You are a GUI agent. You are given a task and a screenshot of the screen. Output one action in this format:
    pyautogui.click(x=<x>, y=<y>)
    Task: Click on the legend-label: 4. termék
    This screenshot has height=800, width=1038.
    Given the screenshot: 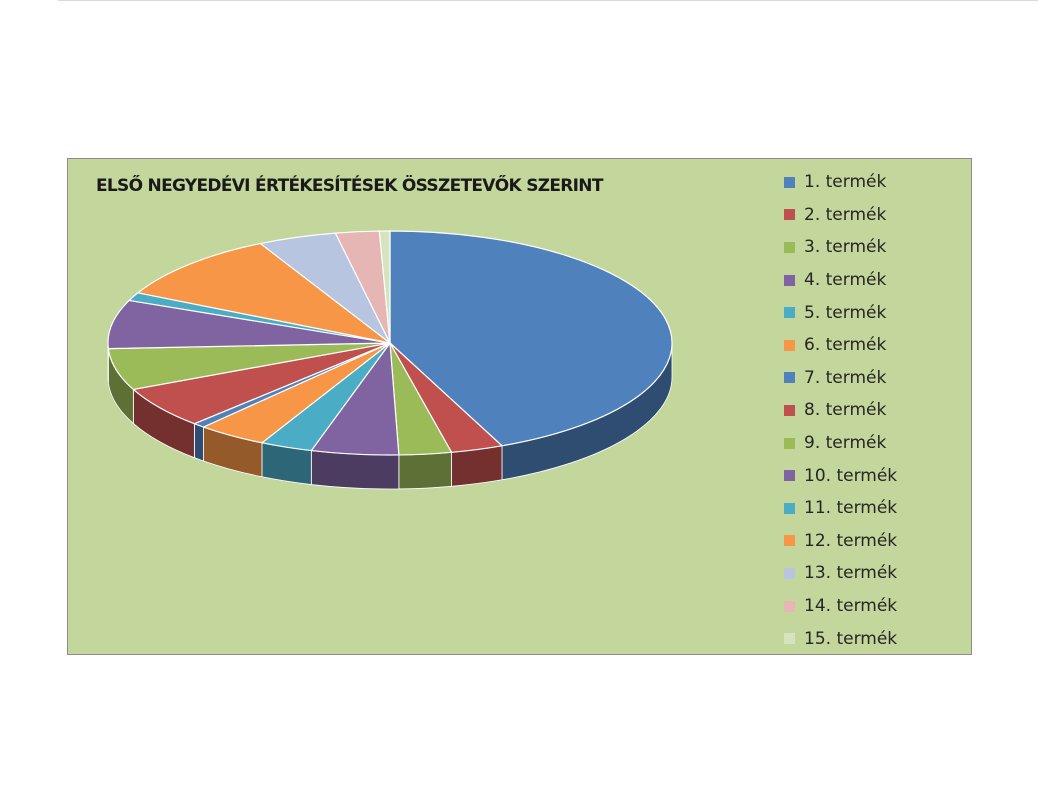 What is the action you would take?
    pyautogui.click(x=845, y=280)
    